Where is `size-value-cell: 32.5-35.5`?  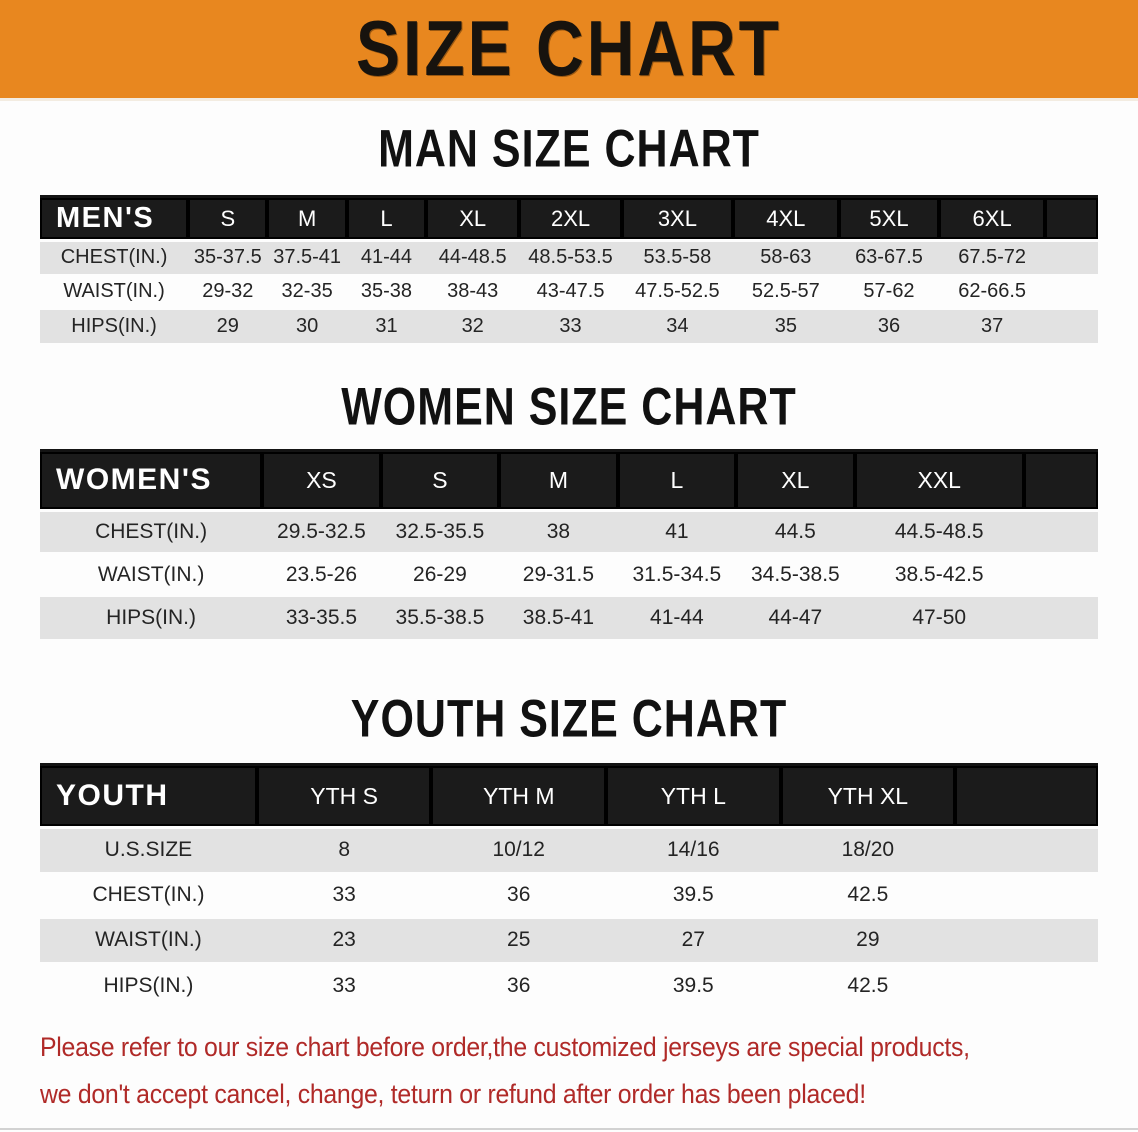 size-value-cell: 32.5-35.5 is located at coordinates (440, 531).